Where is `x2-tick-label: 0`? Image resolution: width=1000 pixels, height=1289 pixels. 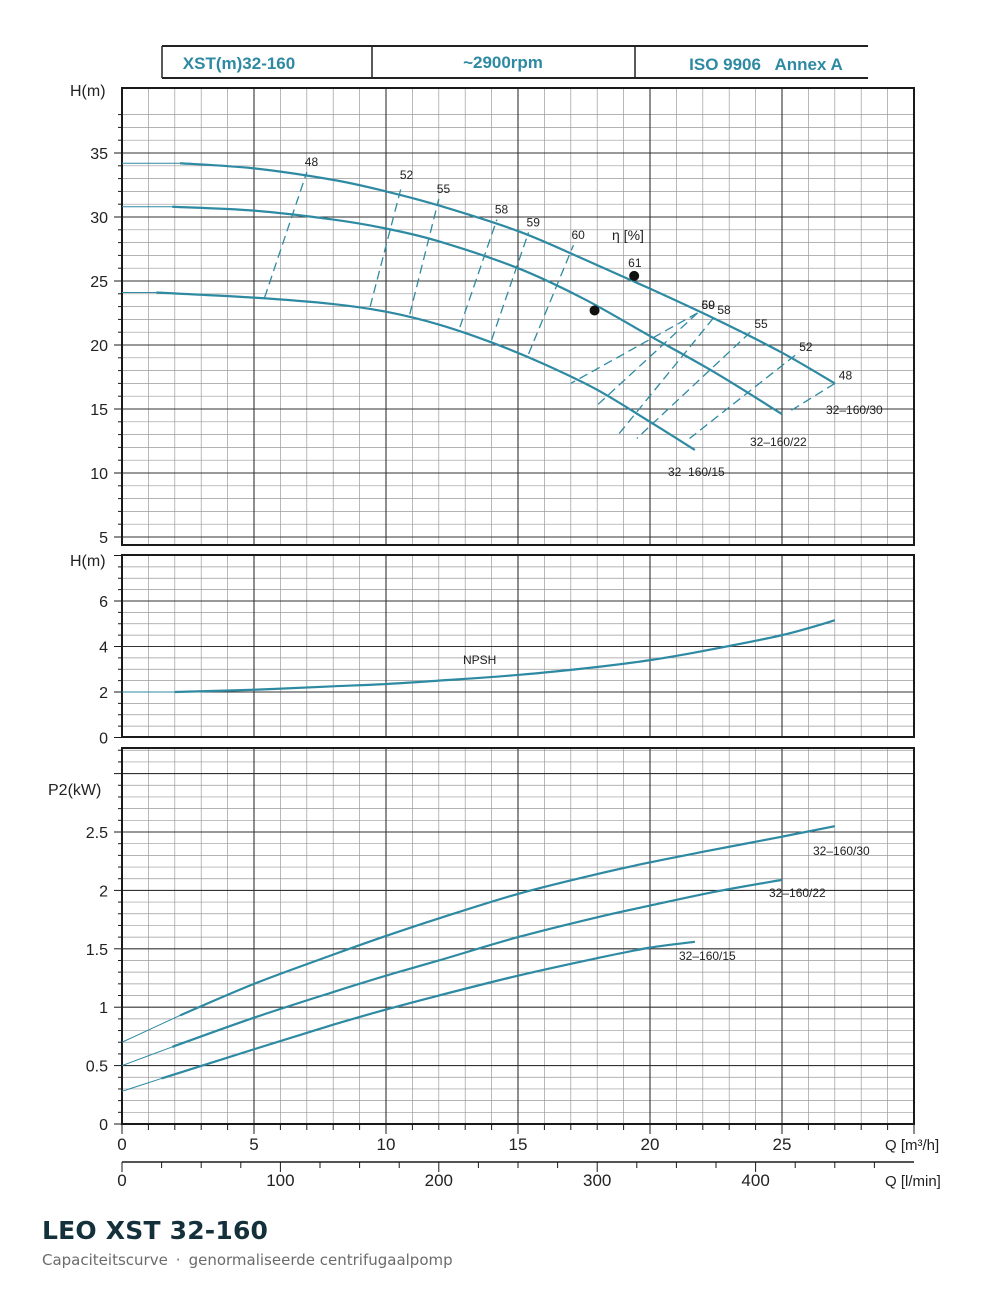
x2-tick-label: 0 is located at coordinates (121, 1180).